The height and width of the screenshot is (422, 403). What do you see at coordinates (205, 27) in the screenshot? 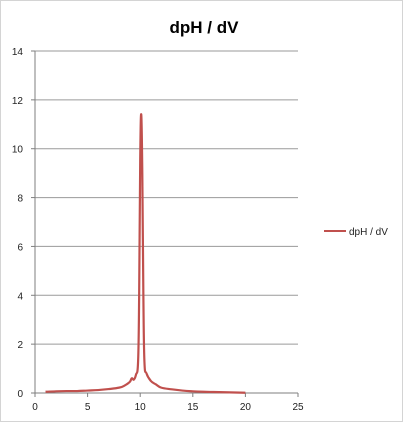
I see `chart-title: dpH / dV` at bounding box center [205, 27].